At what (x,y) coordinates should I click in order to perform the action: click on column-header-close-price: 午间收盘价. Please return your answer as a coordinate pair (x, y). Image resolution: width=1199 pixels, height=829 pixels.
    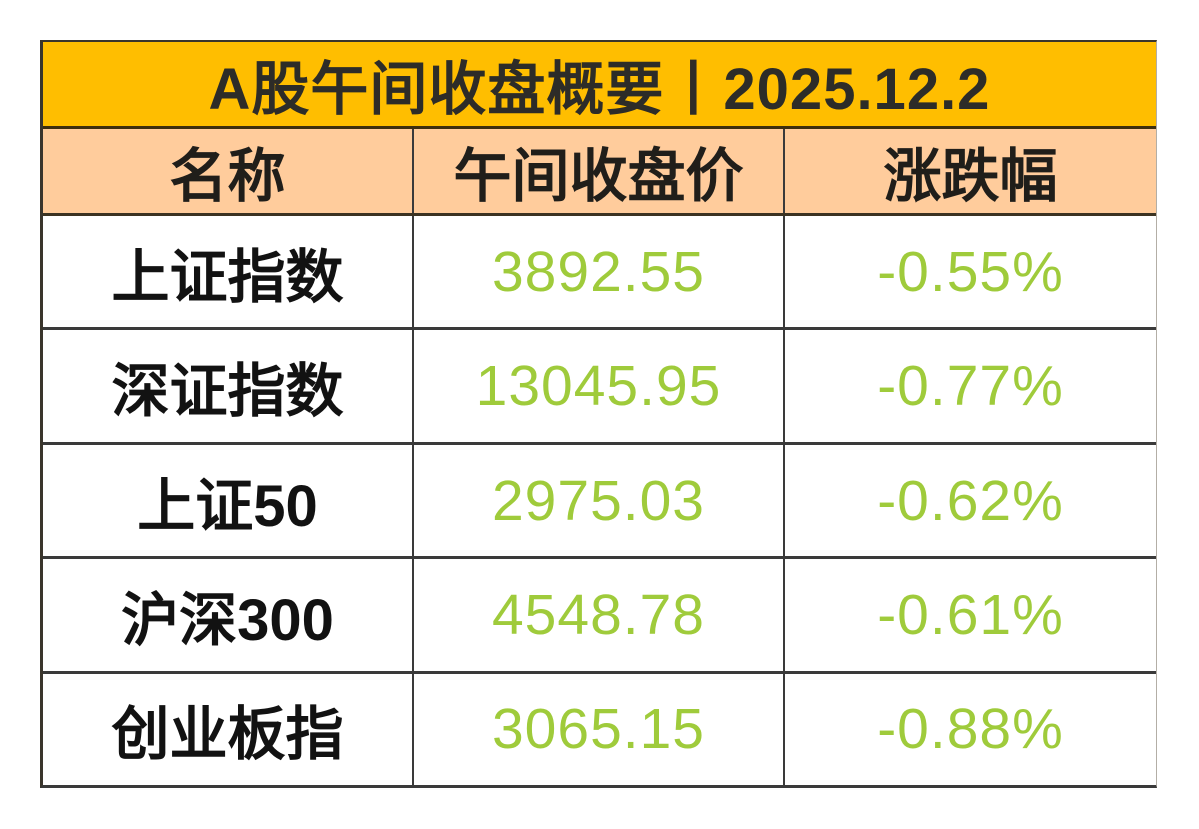
    Looking at the image, I should click on (599, 171).